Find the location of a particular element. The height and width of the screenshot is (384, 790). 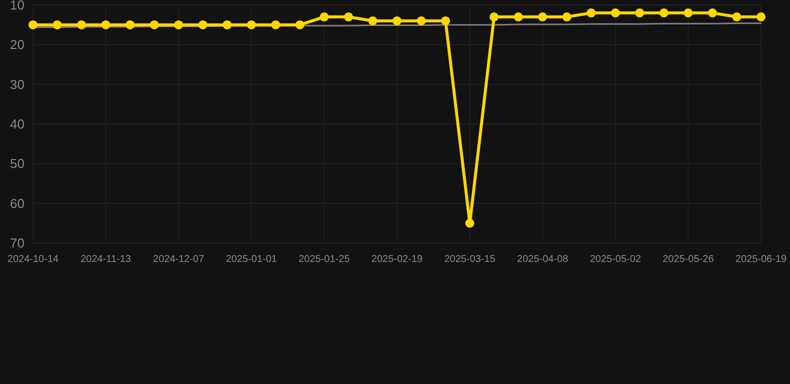

x-tick-label: 2025-05-26 is located at coordinates (688, 259).